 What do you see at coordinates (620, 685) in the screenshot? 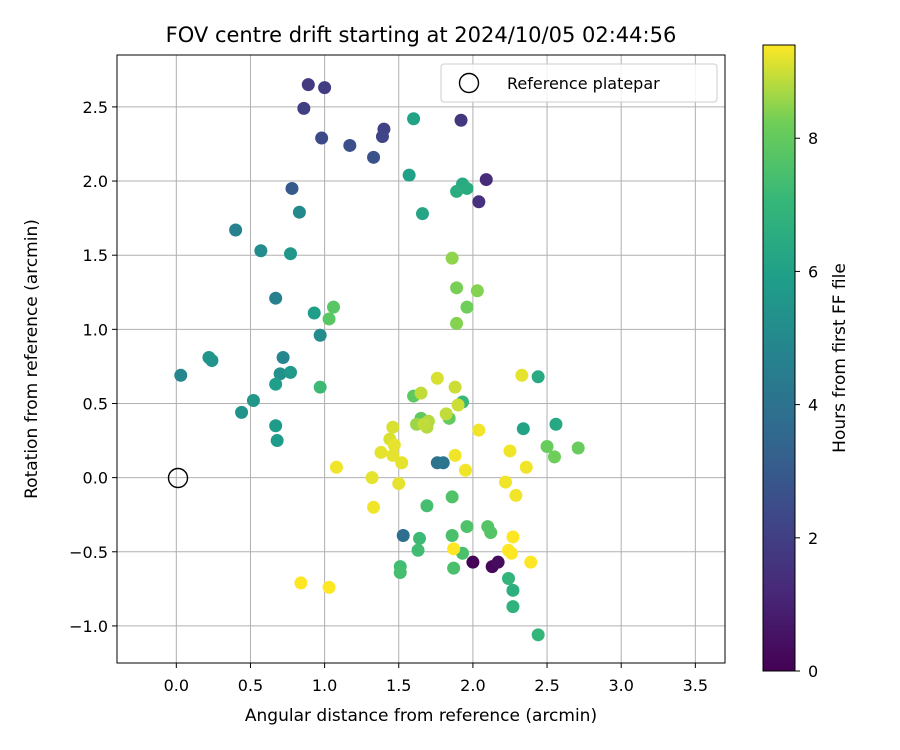
I see `x-tick-label: 3.0` at bounding box center [620, 685].